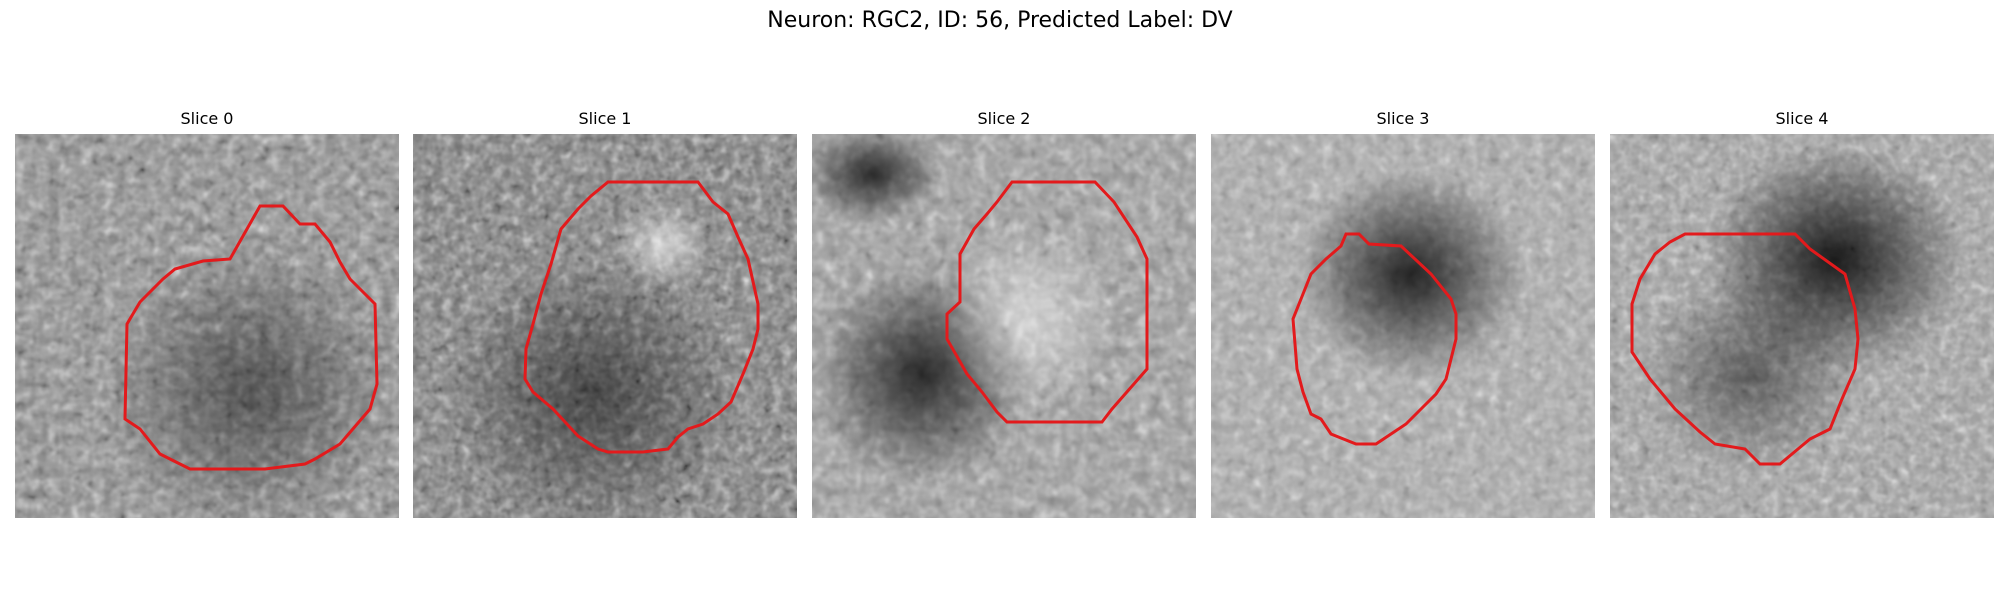 The height and width of the screenshot is (600, 2000). I want to click on slice-title-3: Slice 3, so click(1403, 118).